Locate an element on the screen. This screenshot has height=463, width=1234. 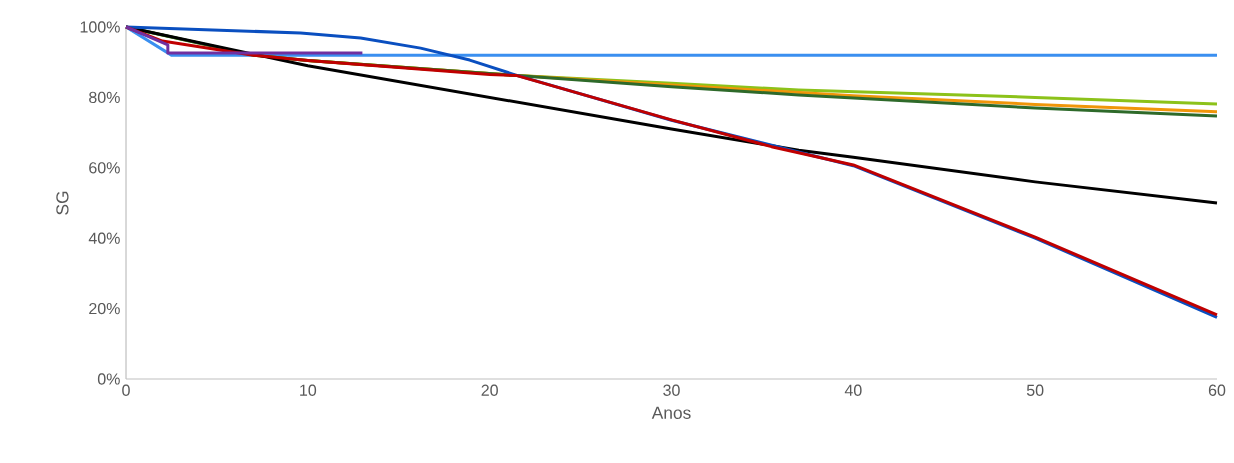
x-axis-title: Anos is located at coordinates (671, 412).